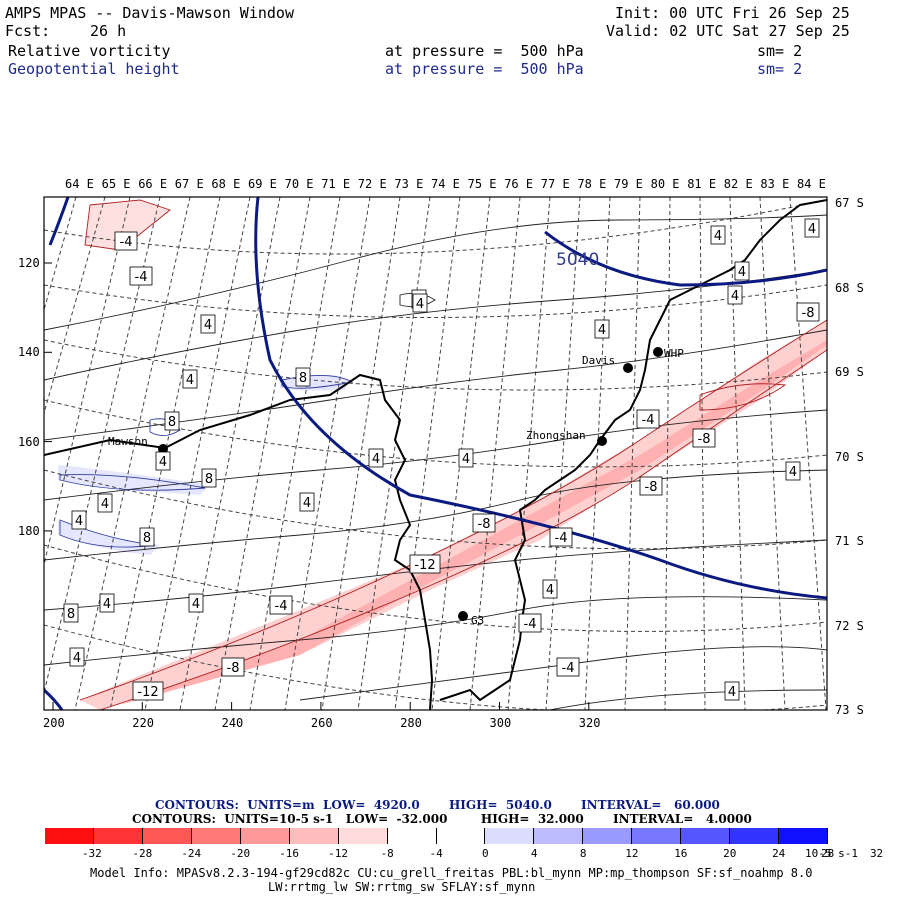 The width and height of the screenshot is (900, 900). I want to click on longitude-label: 67 E, so click(189, 184).